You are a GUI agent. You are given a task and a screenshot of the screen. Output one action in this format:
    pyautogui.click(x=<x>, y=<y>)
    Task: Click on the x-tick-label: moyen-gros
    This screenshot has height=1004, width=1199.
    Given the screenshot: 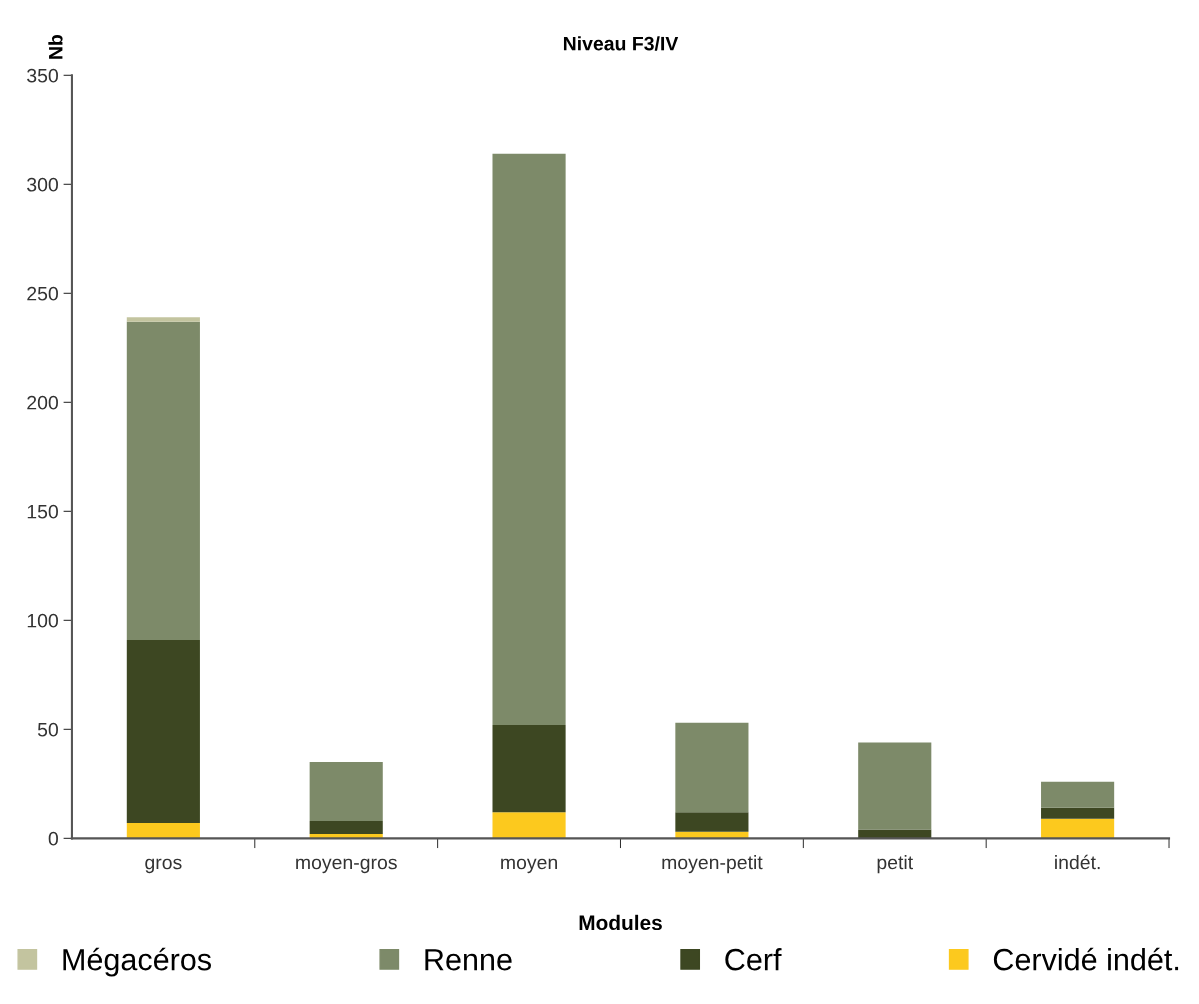 What is the action you would take?
    pyautogui.click(x=346, y=866)
    